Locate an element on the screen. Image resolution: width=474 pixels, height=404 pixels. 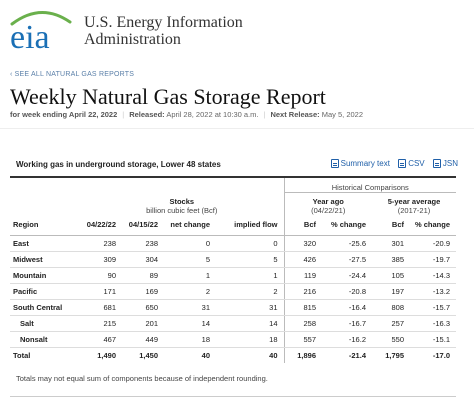
next-release-date: May 5, 2022 is located at coordinates (342, 114).